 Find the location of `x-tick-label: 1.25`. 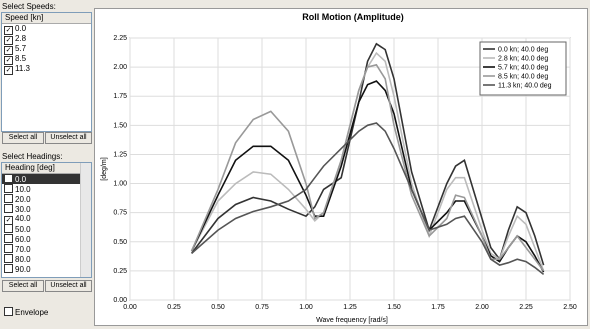

x-tick-label: 1.25 is located at coordinates (350, 307).